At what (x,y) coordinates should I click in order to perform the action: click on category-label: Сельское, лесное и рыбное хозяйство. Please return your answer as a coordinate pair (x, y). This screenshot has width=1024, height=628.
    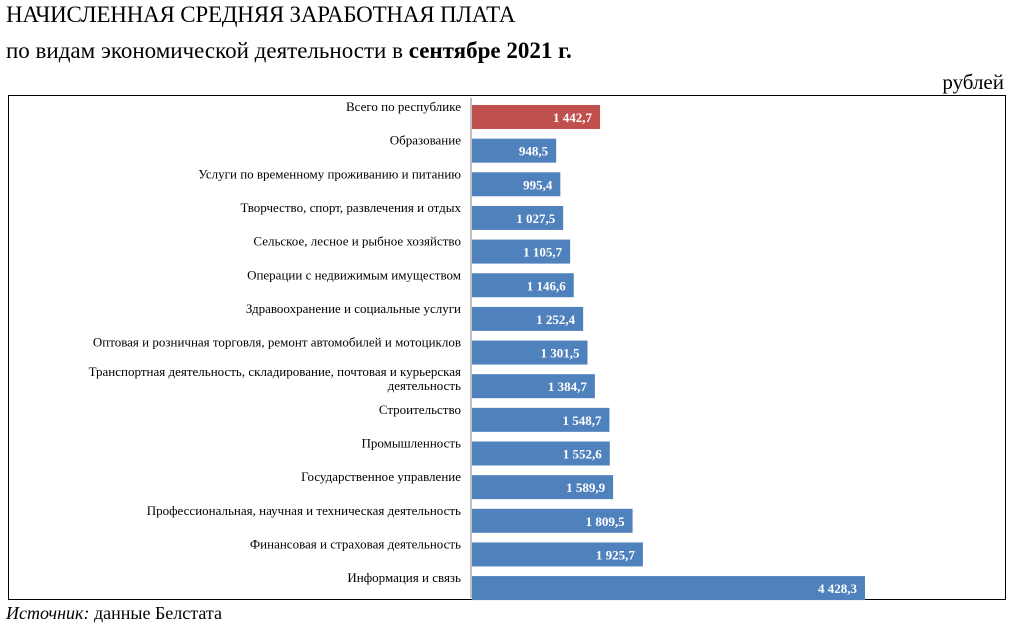
    Looking at the image, I should click on (357, 241).